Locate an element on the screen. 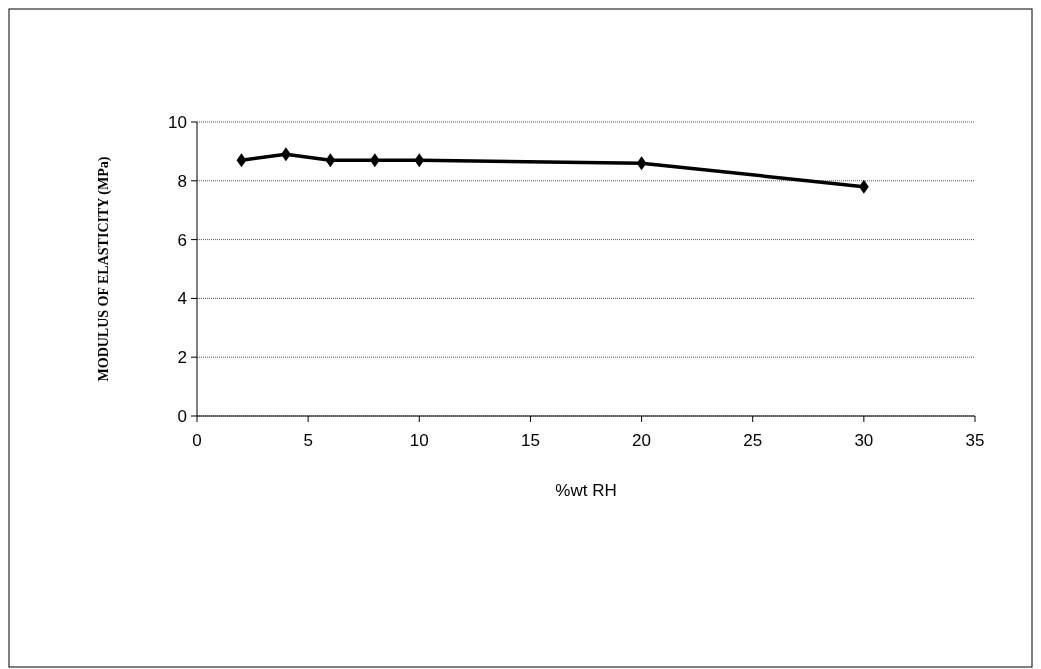  y-tick-label: 10 is located at coordinates (177, 122).